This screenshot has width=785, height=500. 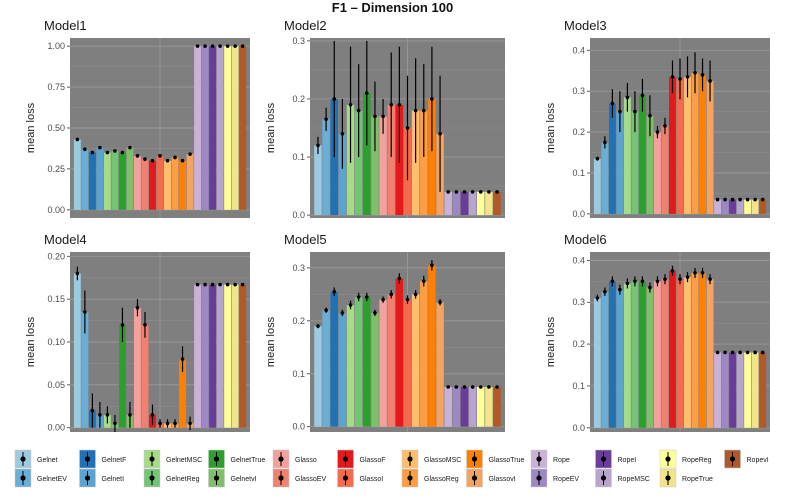 What do you see at coordinates (627, 283) in the screenshot?
I see `point-gelnetmsc` at bounding box center [627, 283].